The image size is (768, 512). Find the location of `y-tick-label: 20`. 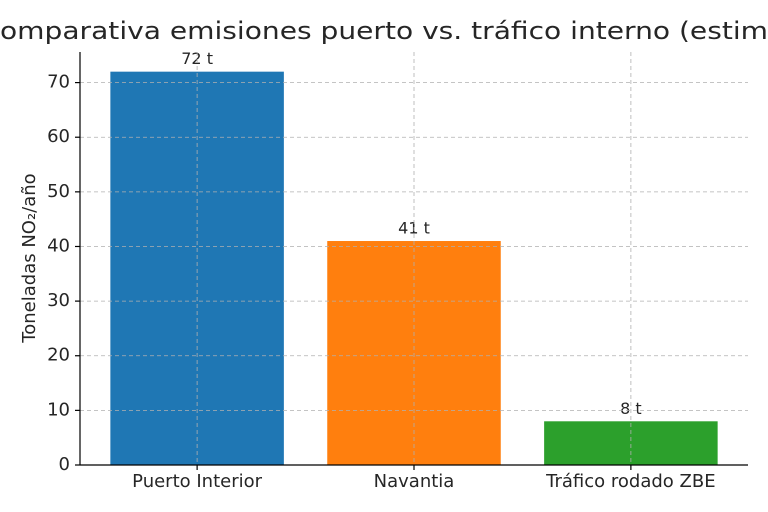

y-tick-label: 20 is located at coordinates (58, 355).